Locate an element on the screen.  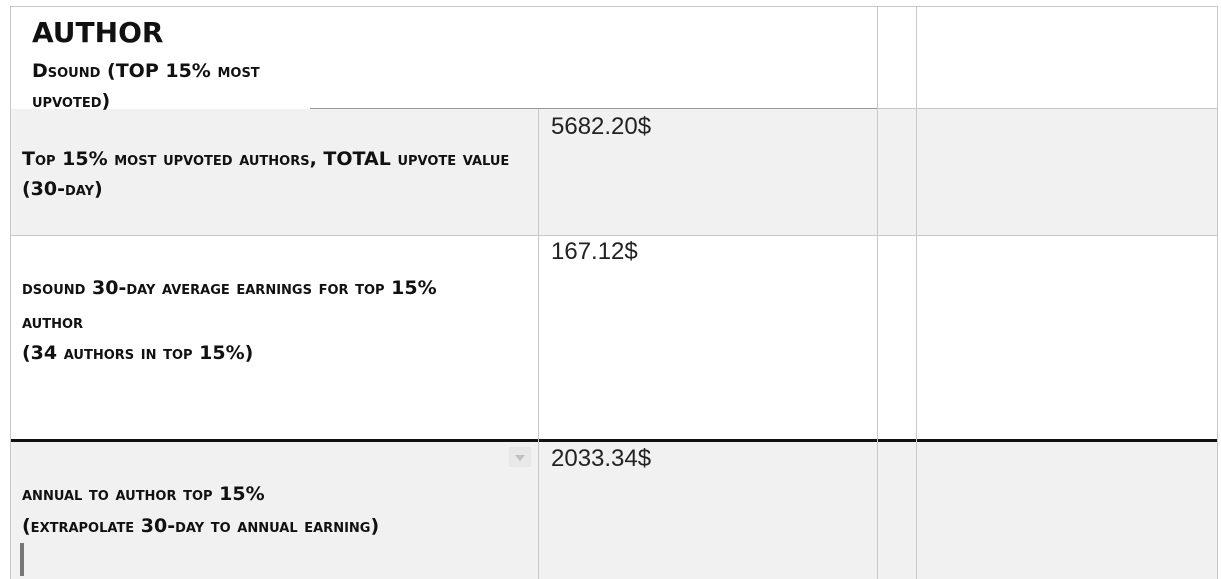
header-bottom-border is located at coordinates (593, 108).